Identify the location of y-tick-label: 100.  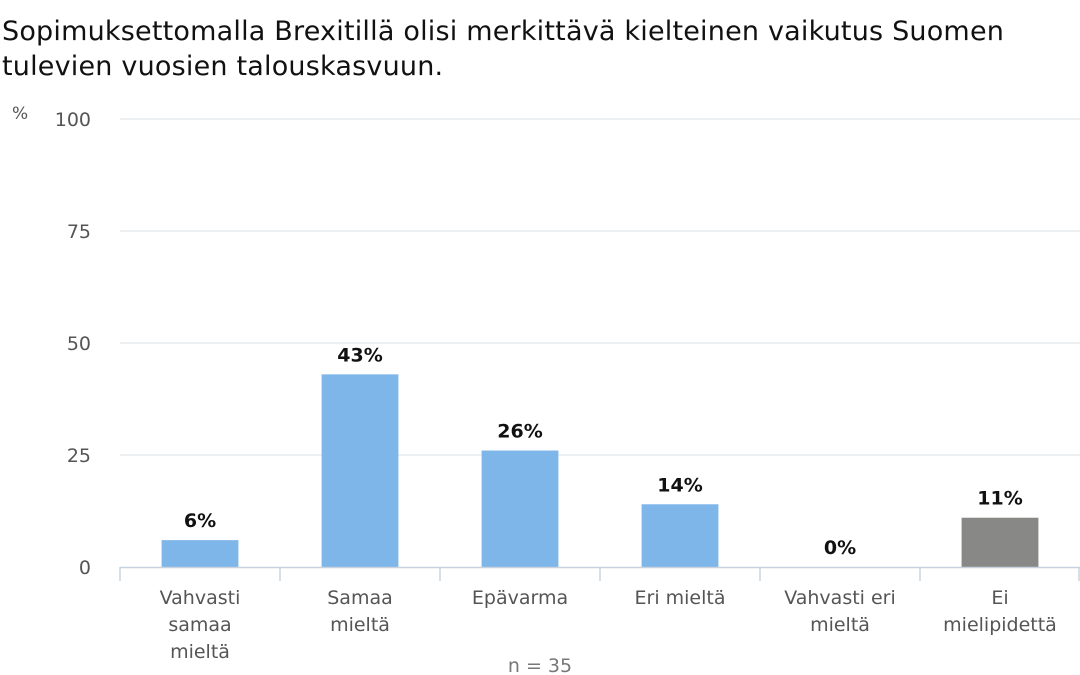
(73, 120).